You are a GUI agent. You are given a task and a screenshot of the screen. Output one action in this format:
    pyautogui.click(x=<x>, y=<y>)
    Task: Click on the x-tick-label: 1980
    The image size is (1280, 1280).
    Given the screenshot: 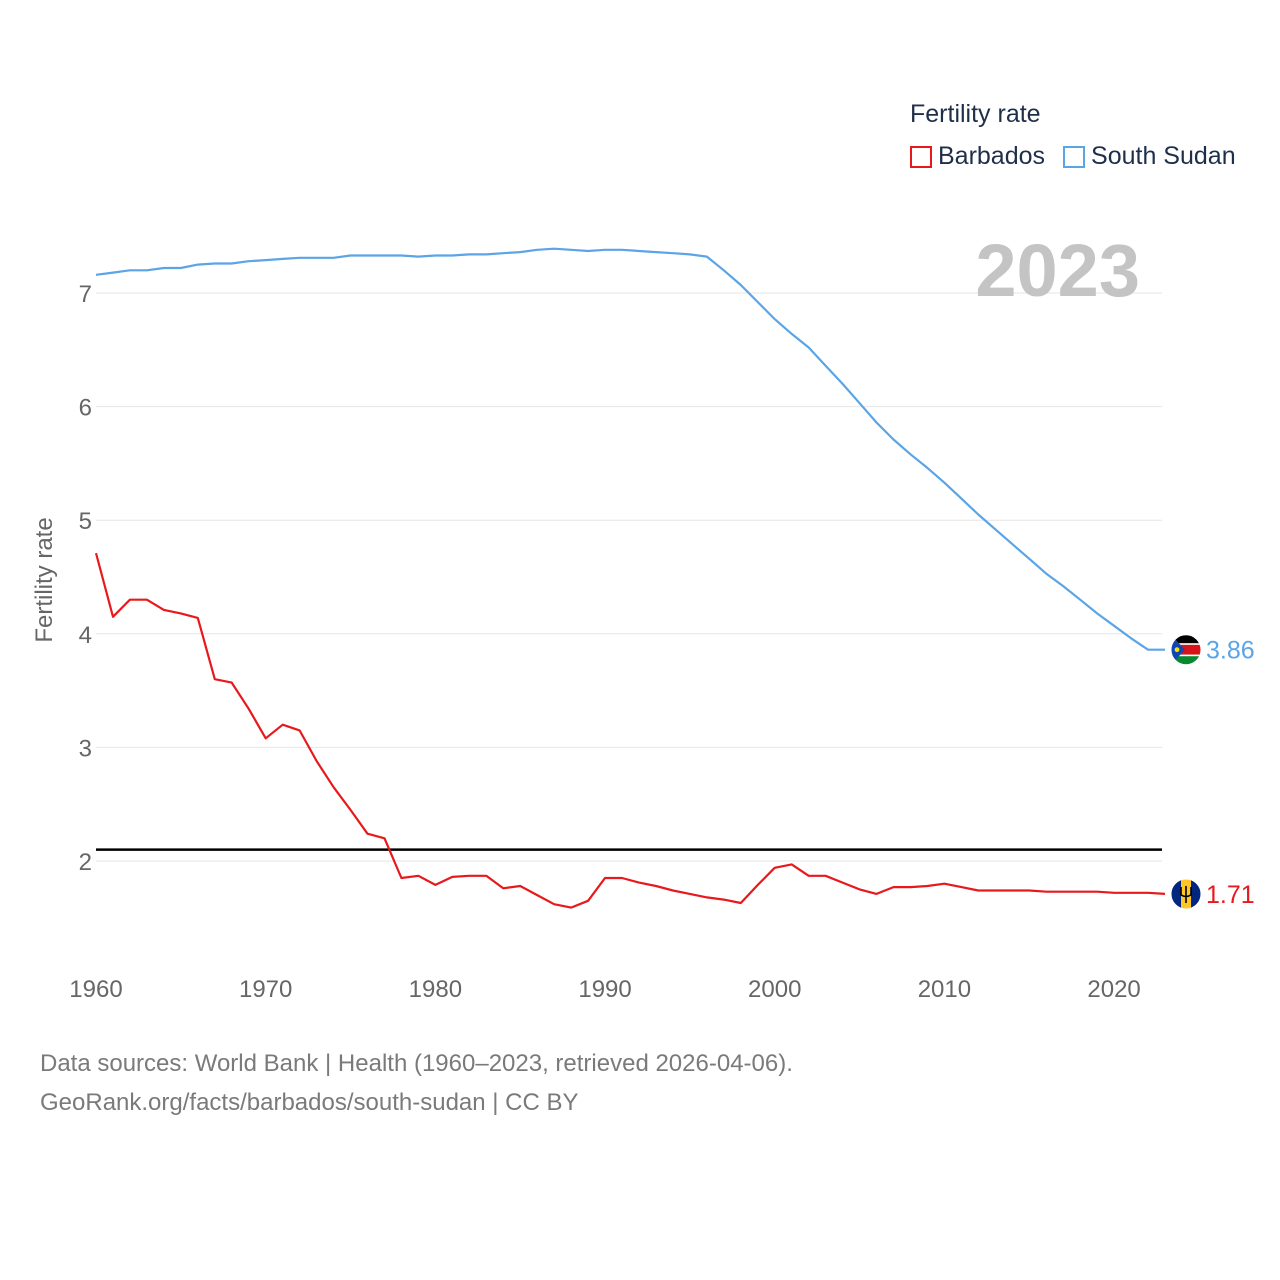 What is the action you would take?
    pyautogui.click(x=435, y=989)
    